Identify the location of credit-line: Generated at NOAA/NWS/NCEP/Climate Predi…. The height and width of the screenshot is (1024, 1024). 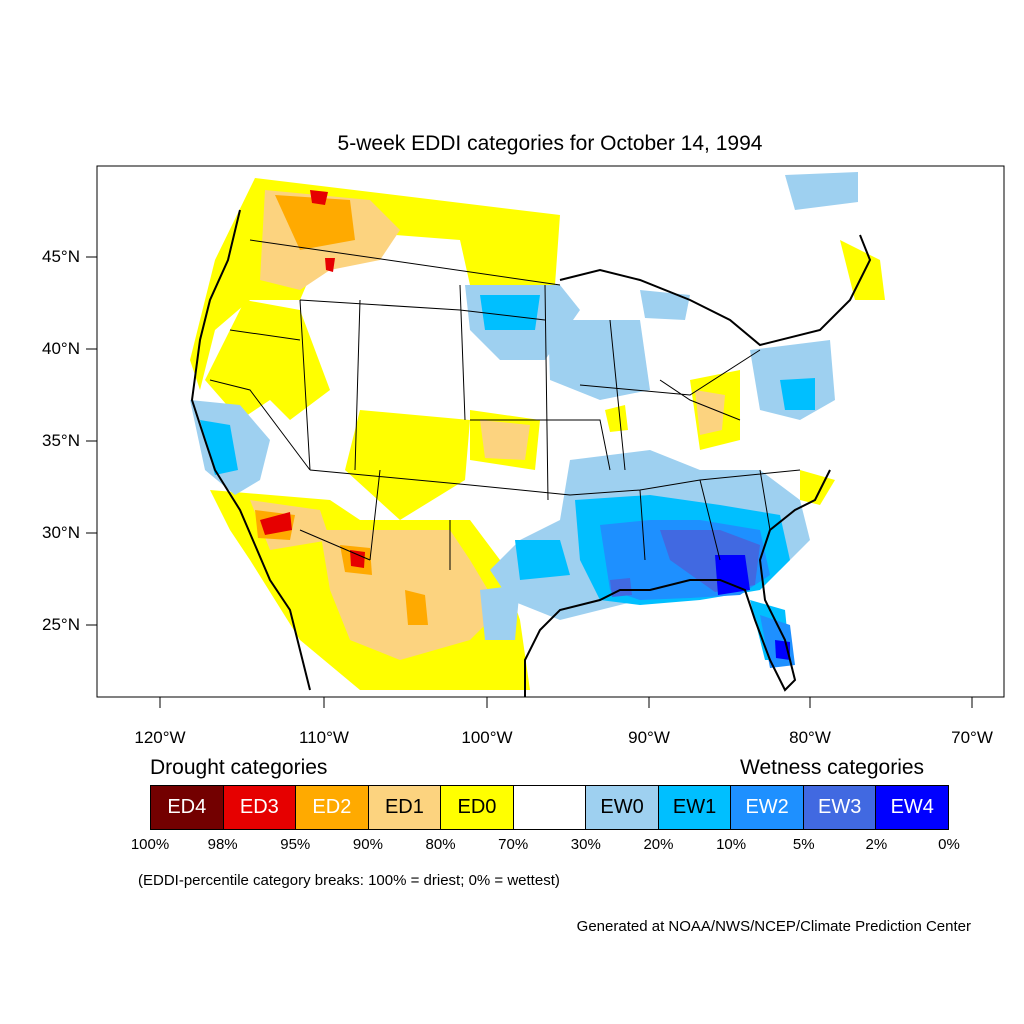
(773, 926).